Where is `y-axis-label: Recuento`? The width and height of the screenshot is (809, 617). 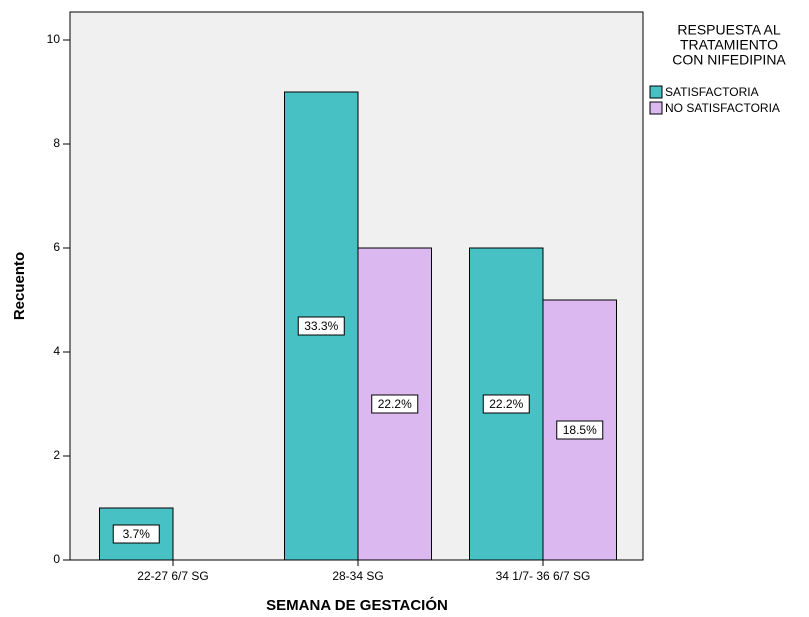 y-axis-label: Recuento is located at coordinates (19, 286).